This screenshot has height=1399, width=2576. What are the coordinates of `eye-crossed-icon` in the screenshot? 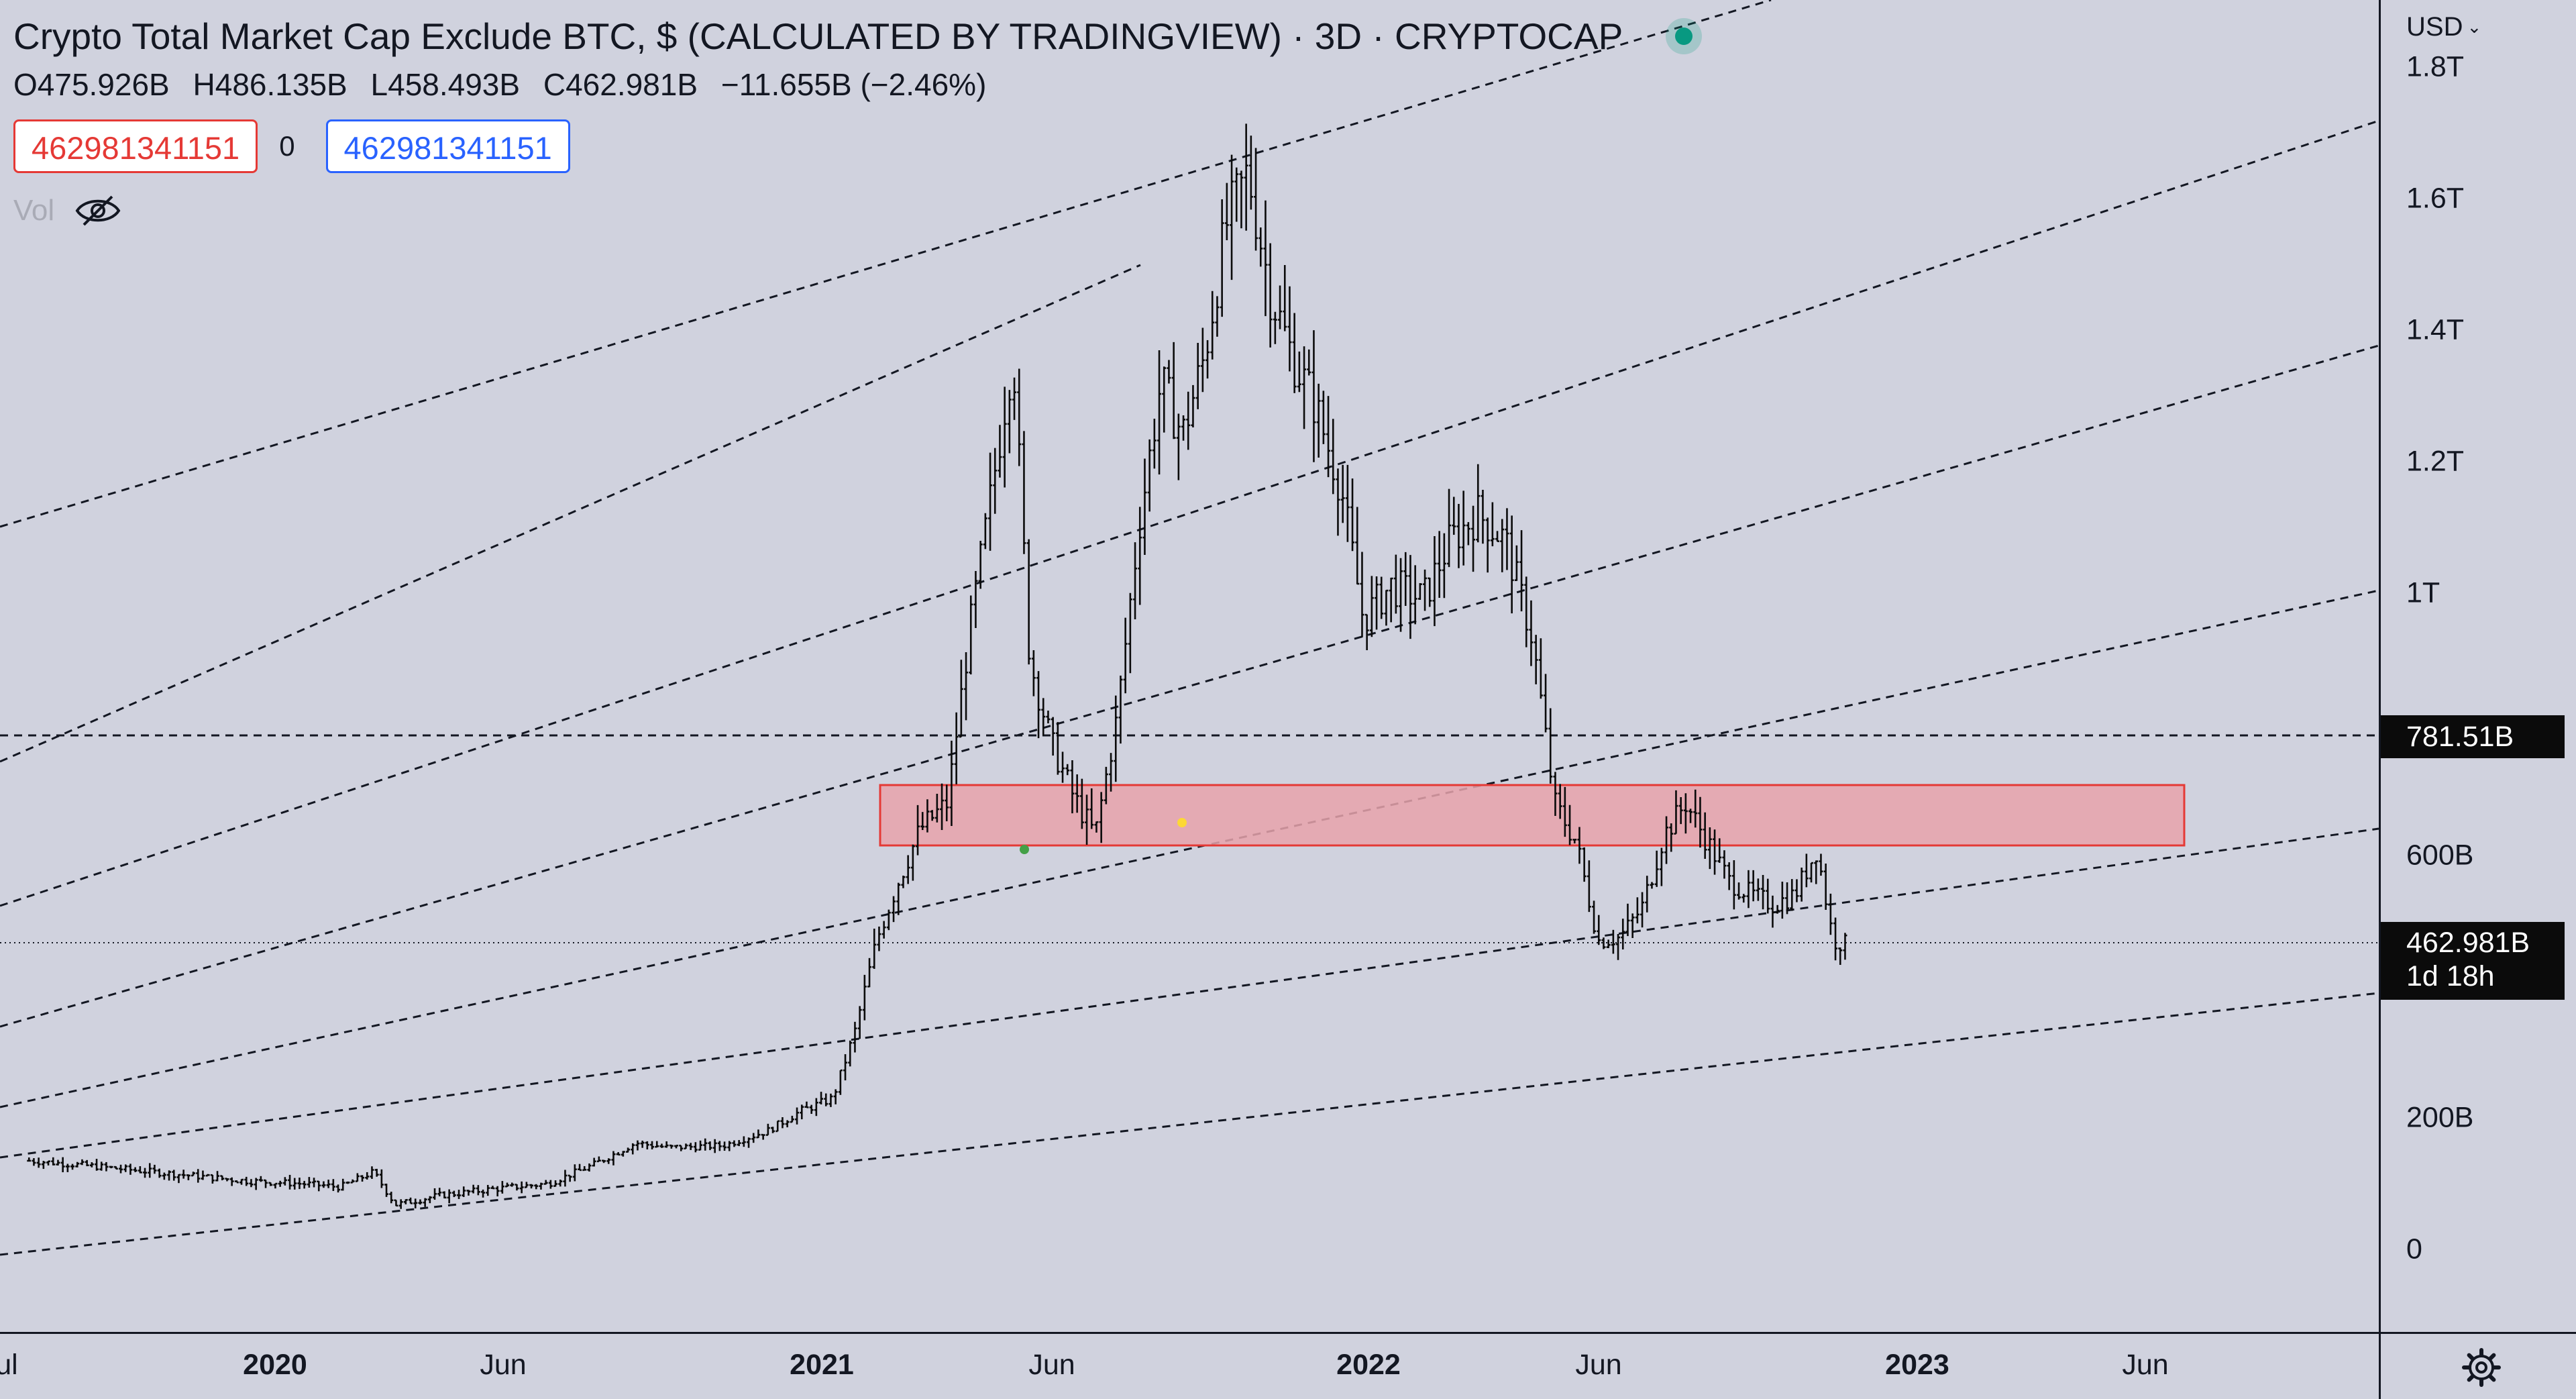 It's located at (97, 211).